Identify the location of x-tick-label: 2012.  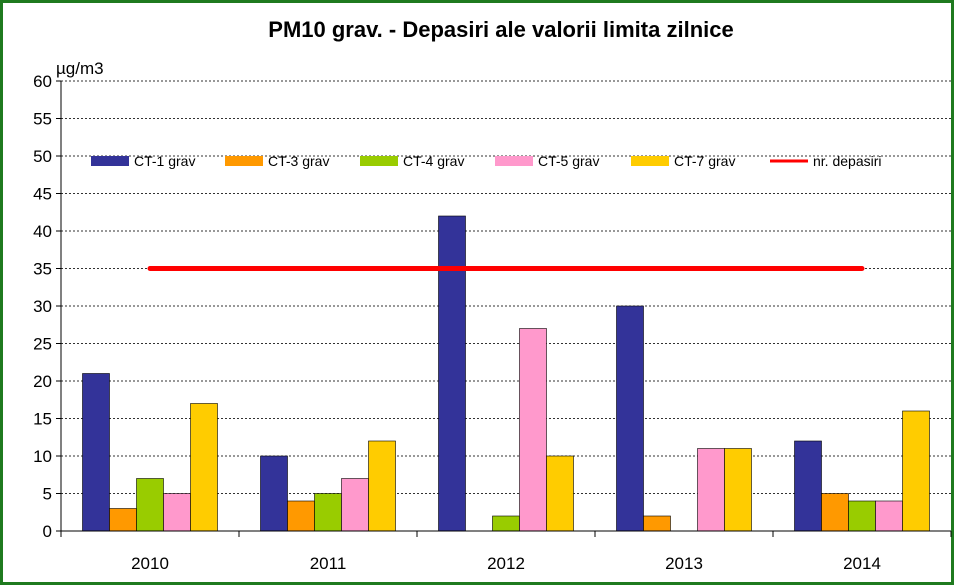
(506, 563).